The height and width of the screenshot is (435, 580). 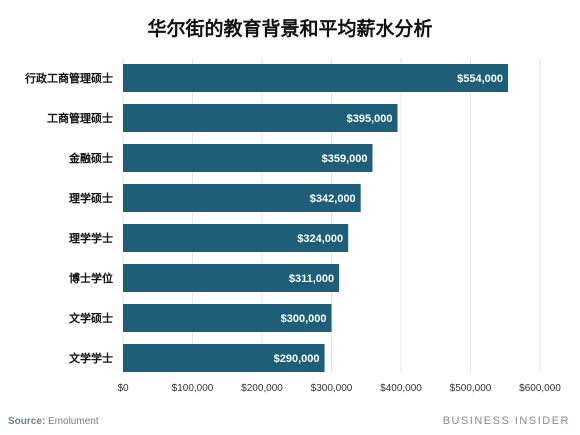 I want to click on bar-value-label: $342,000, so click(x=333, y=199).